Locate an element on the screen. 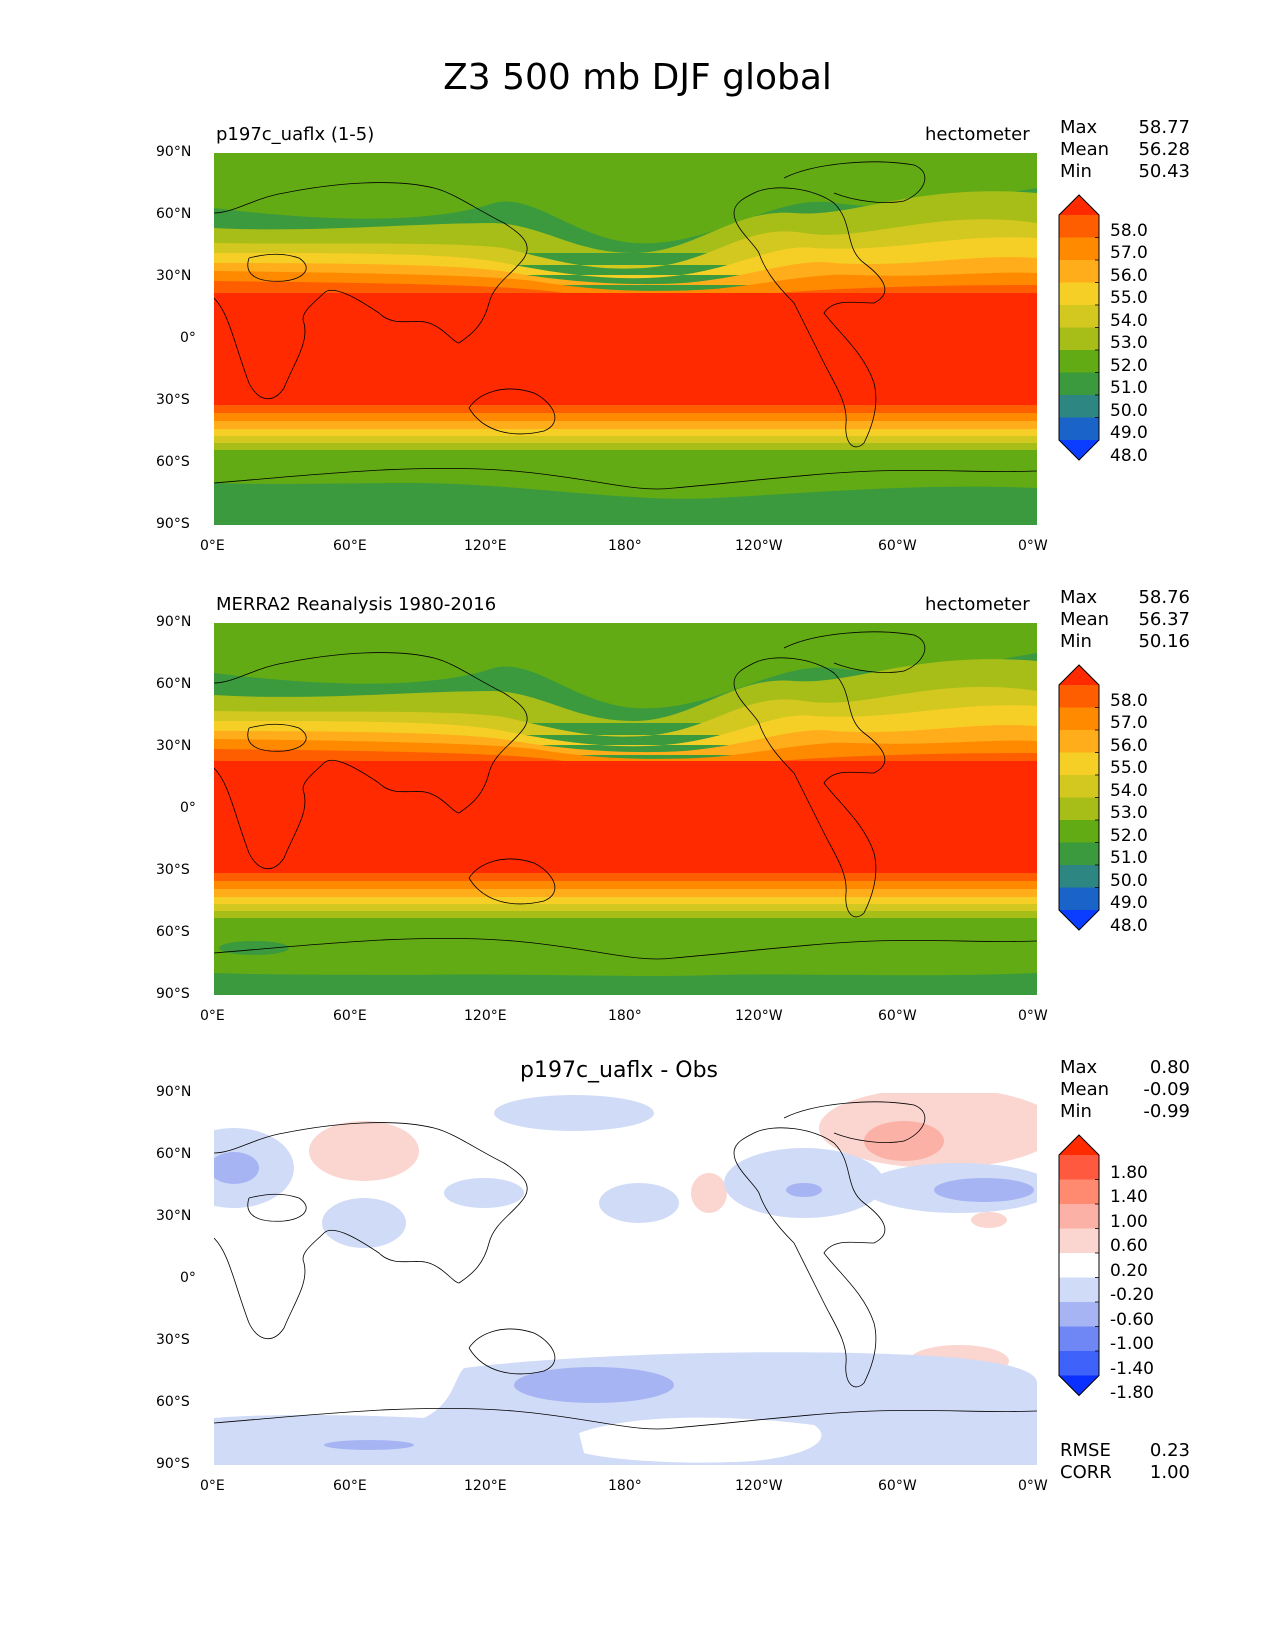 The height and width of the screenshot is (1650, 1275). rmse-value: 0.23 is located at coordinates (1169, 1450).